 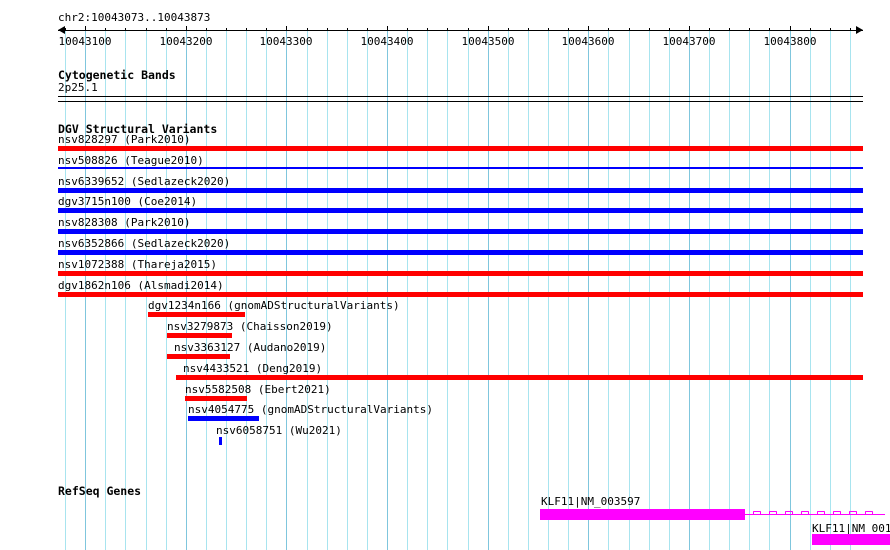 I want to click on locus-label: chr2:10043073..10043873, so click(x=134, y=17).